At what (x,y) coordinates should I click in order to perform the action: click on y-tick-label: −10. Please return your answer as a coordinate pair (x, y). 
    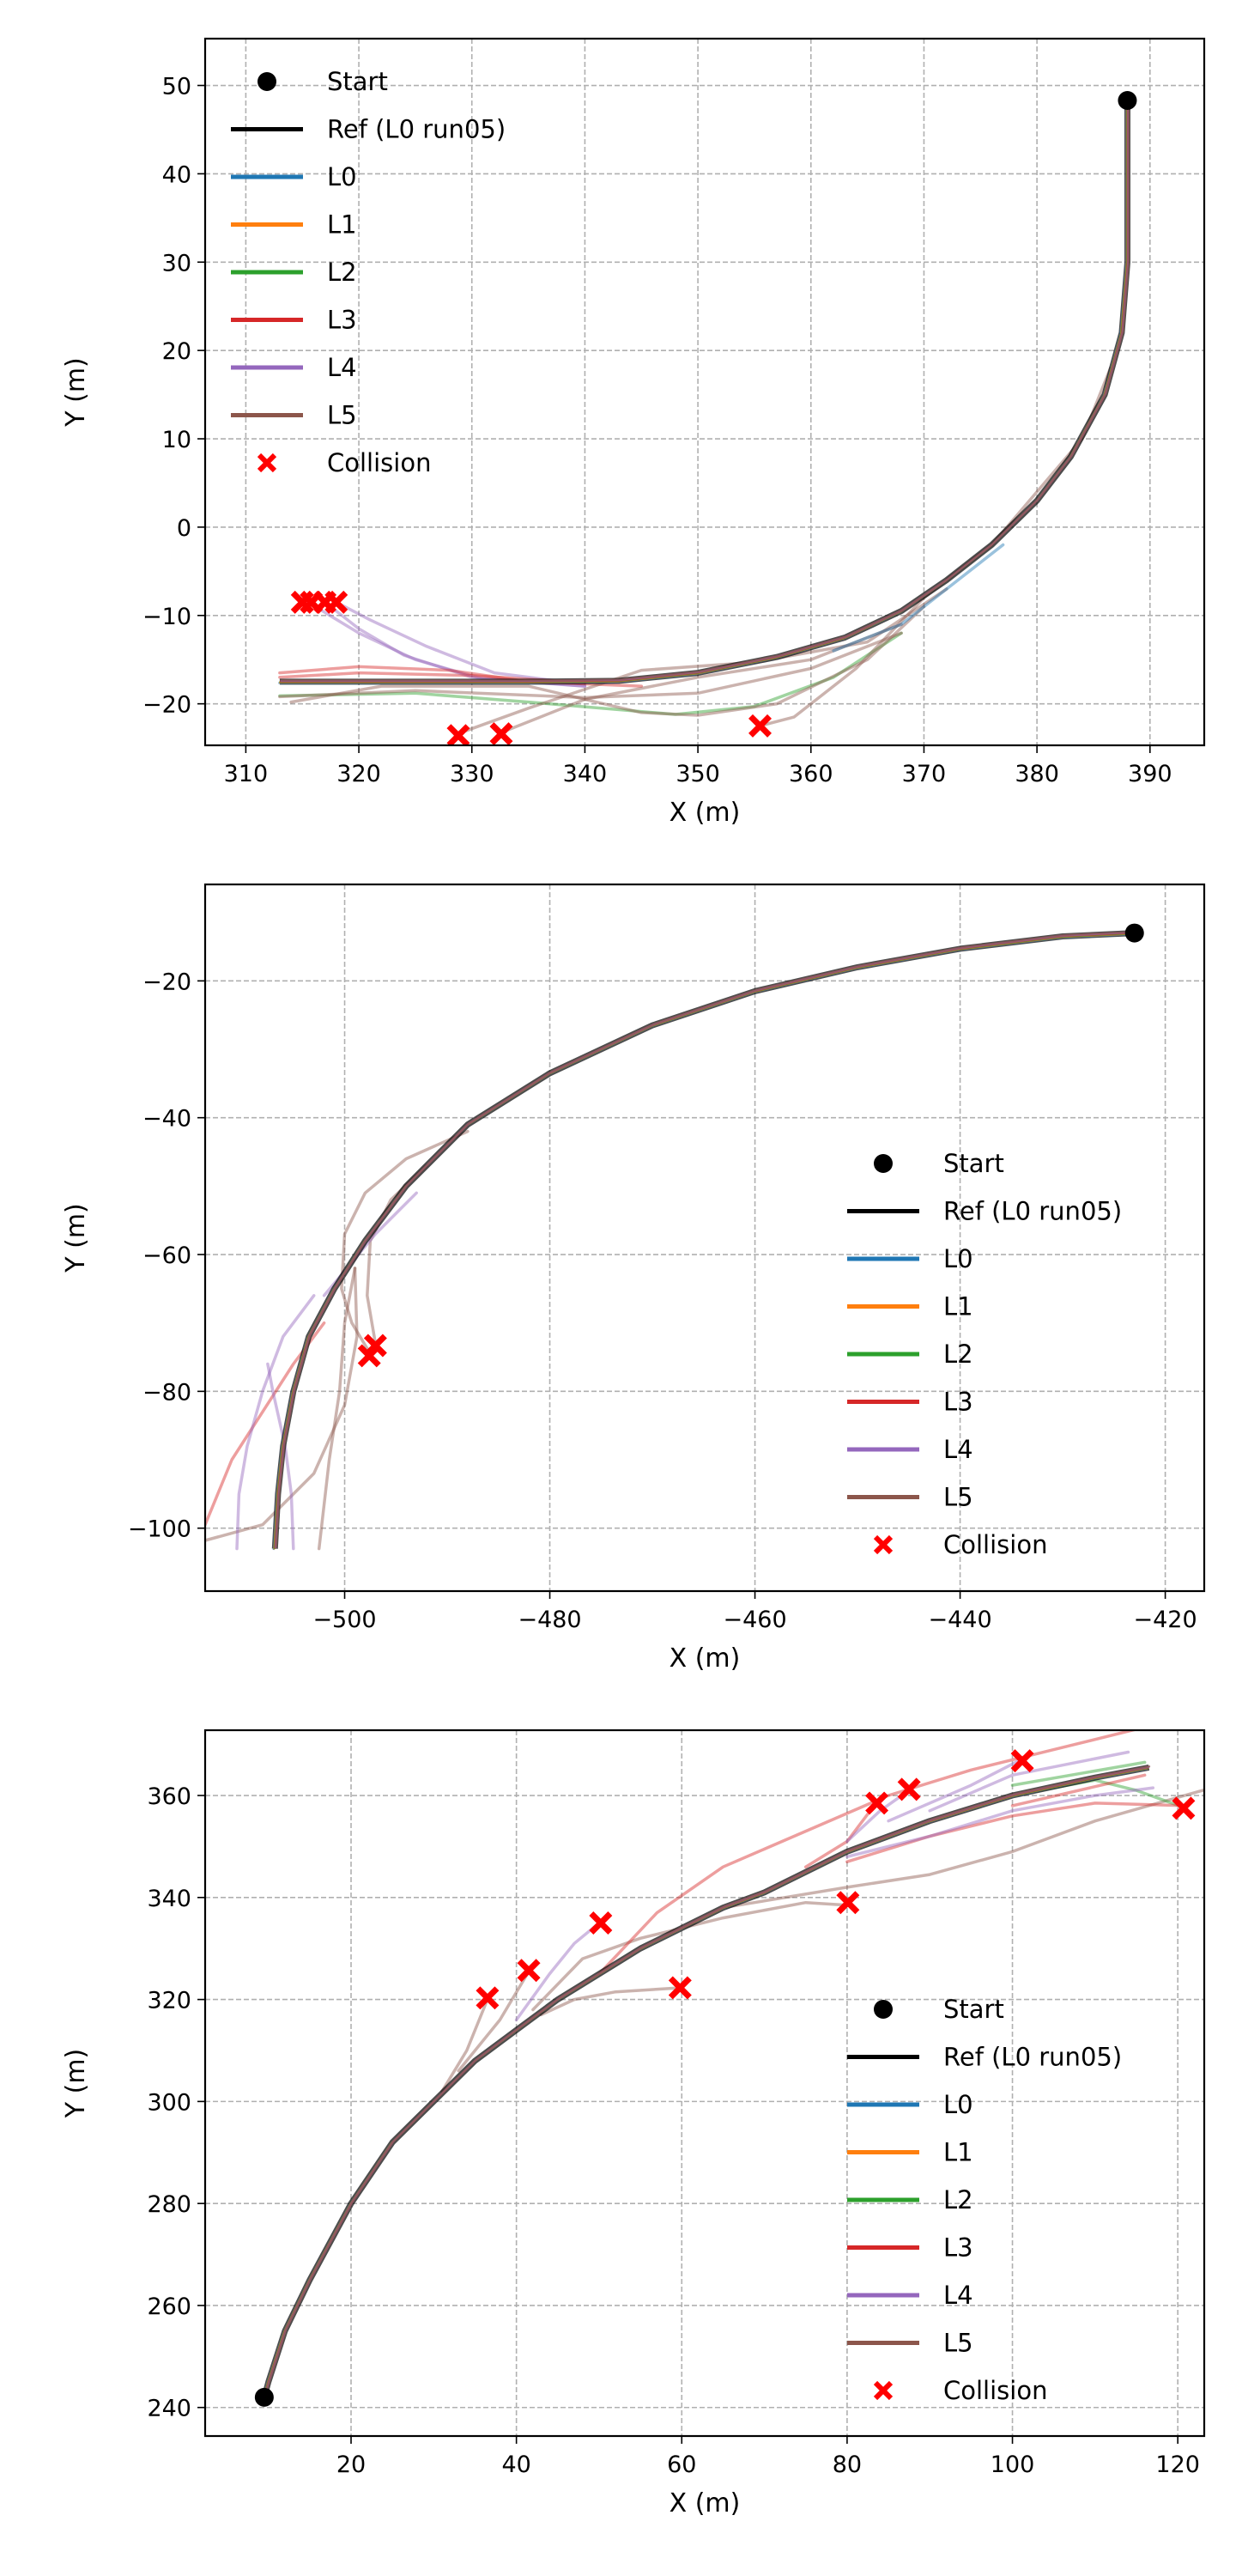
    Looking at the image, I should click on (166, 617).